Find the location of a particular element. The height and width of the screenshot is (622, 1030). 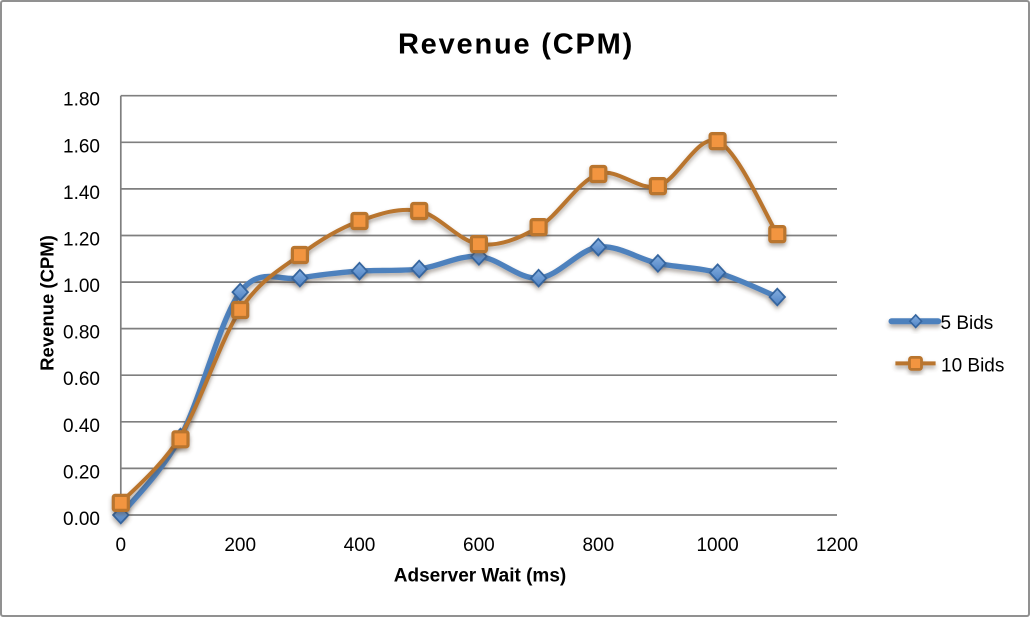

svg-text: 0.20 is located at coordinates (81, 472).